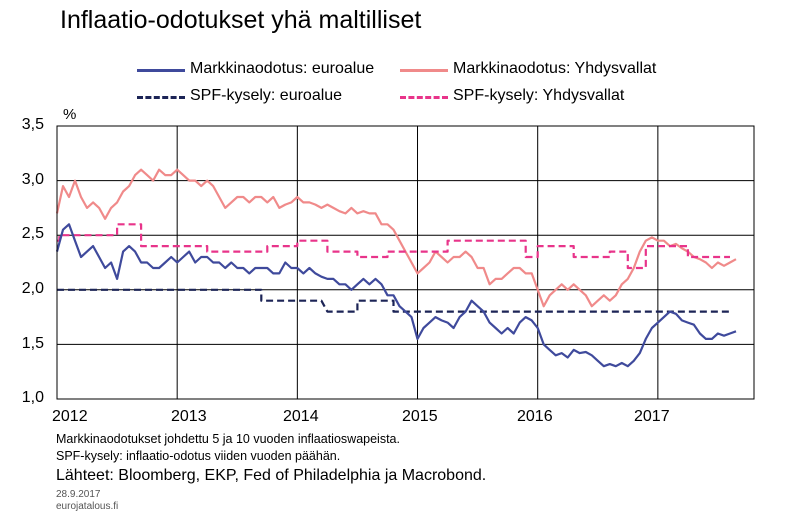 The image size is (800, 523). Describe the element at coordinates (301, 416) in the screenshot. I see `x-tick-label: 2014` at that location.